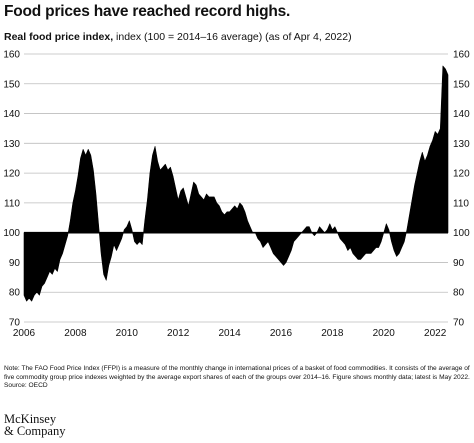  What do you see at coordinates (281, 333) in the screenshot?
I see `x-tick-2016: 2016` at bounding box center [281, 333].